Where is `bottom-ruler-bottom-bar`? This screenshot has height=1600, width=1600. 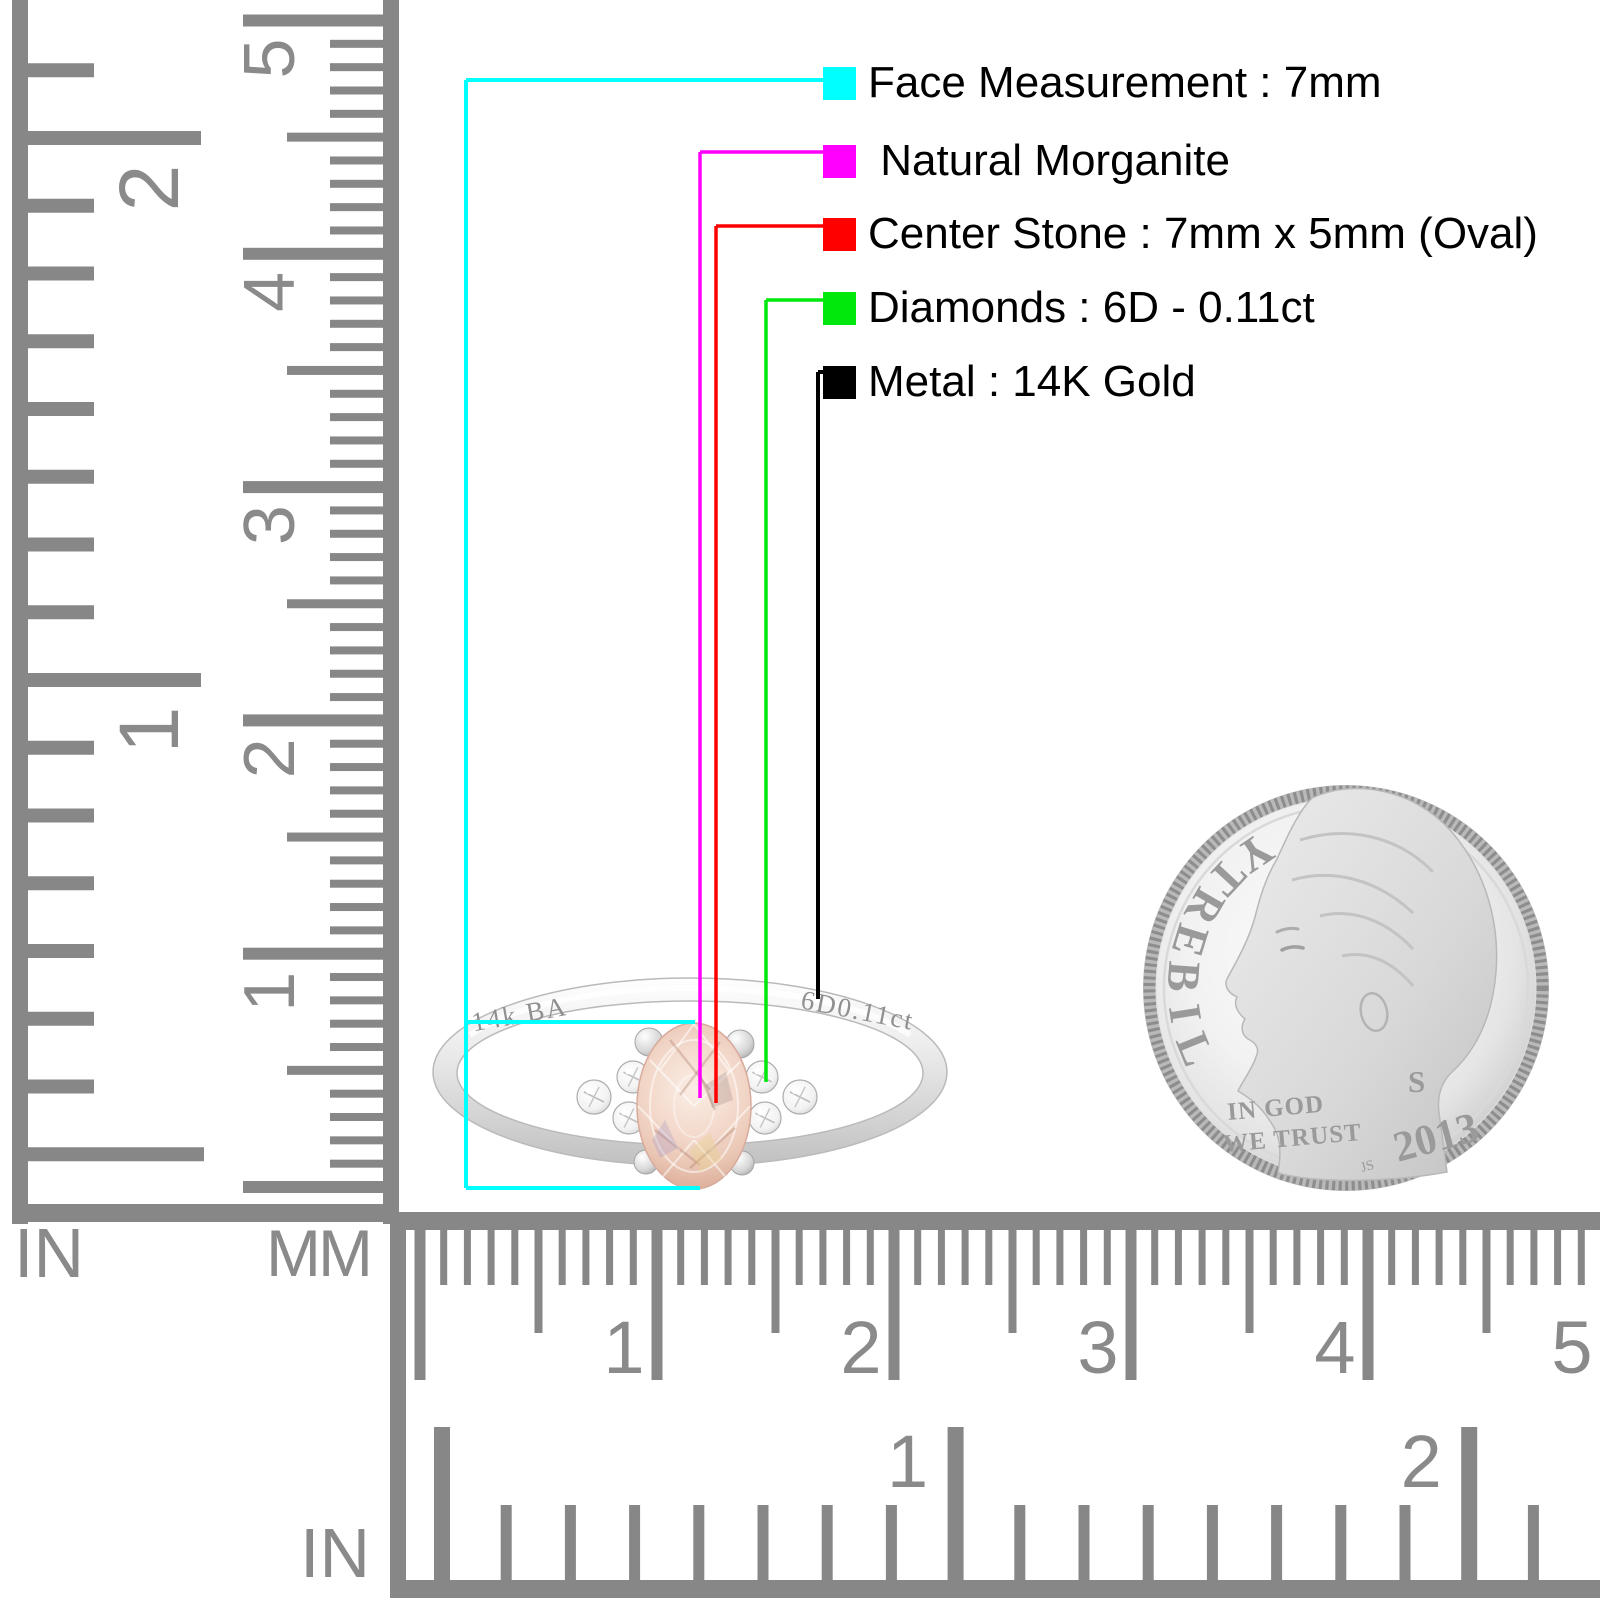
bottom-ruler-bottom-bar is located at coordinates (995, 1589).